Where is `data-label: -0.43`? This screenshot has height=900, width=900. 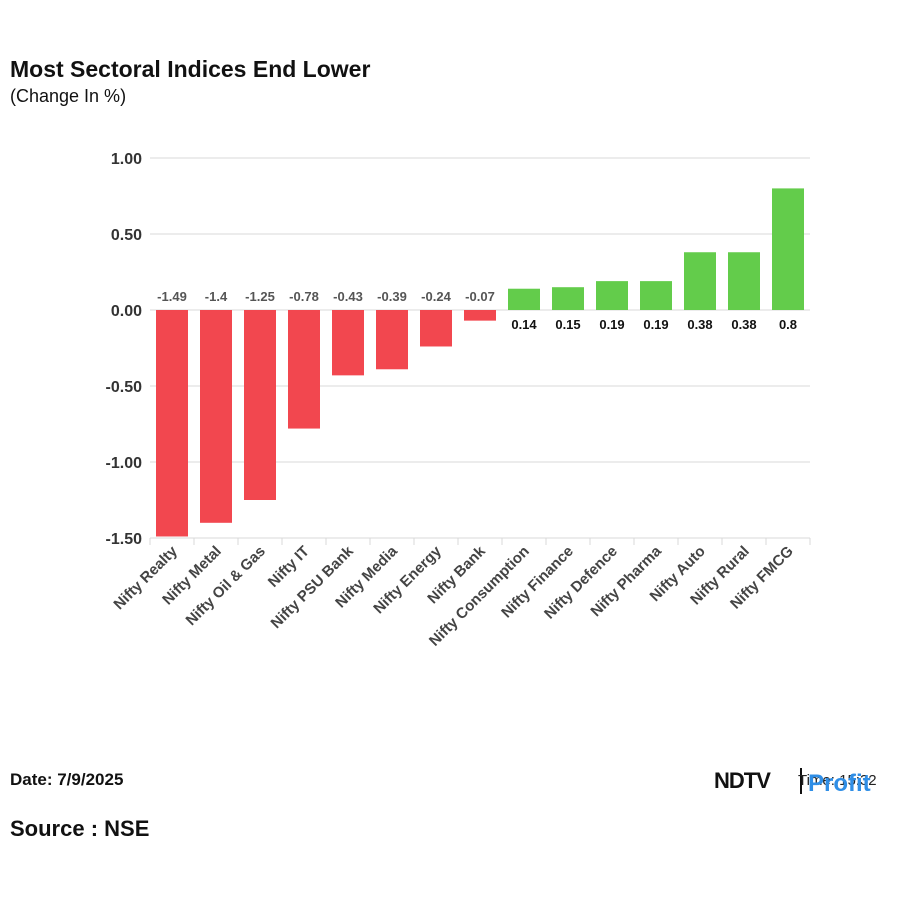
data-label: -0.43 is located at coordinates (348, 296).